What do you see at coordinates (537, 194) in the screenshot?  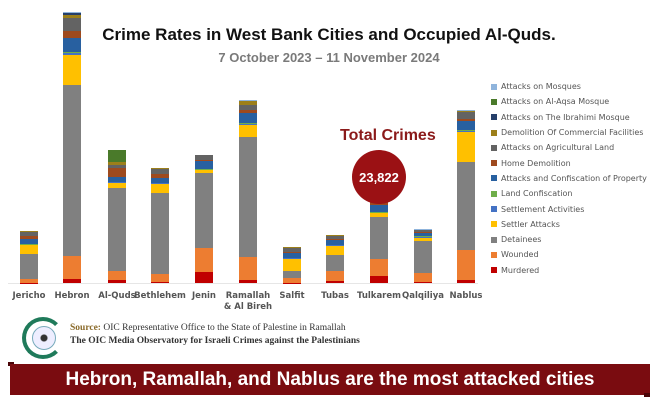 I see `legend-label: Land Confiscation` at bounding box center [537, 194].